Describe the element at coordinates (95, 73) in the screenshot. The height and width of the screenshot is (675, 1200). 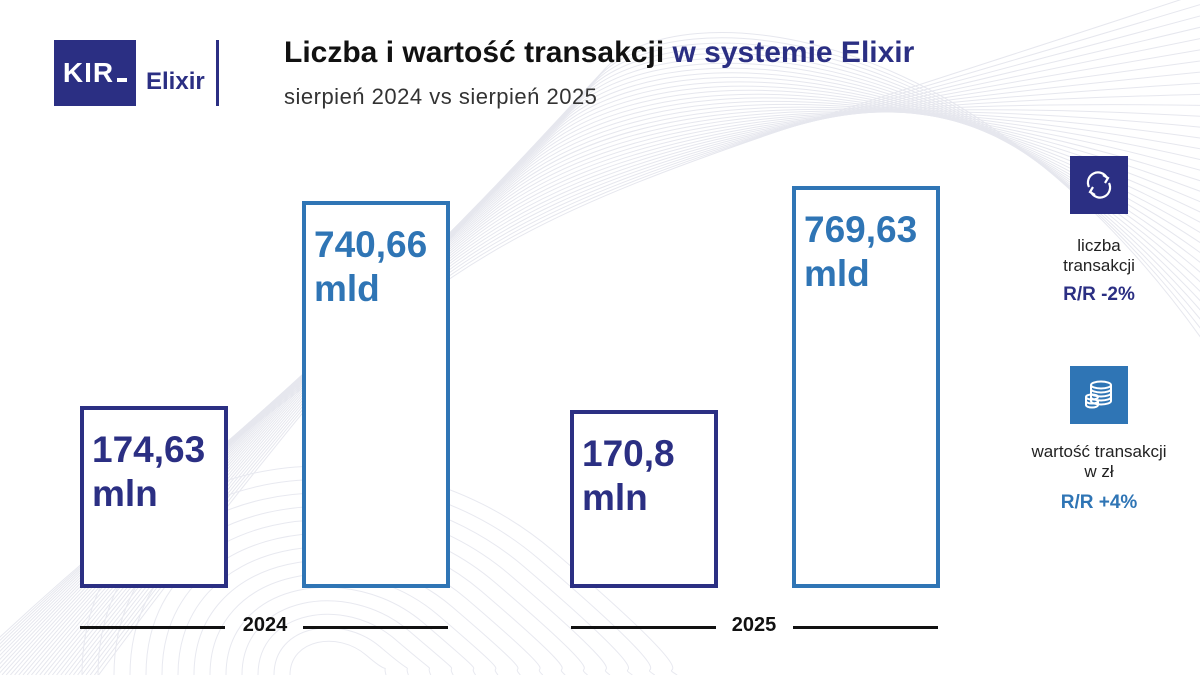
I see `kir-logo: KIR` at that location.